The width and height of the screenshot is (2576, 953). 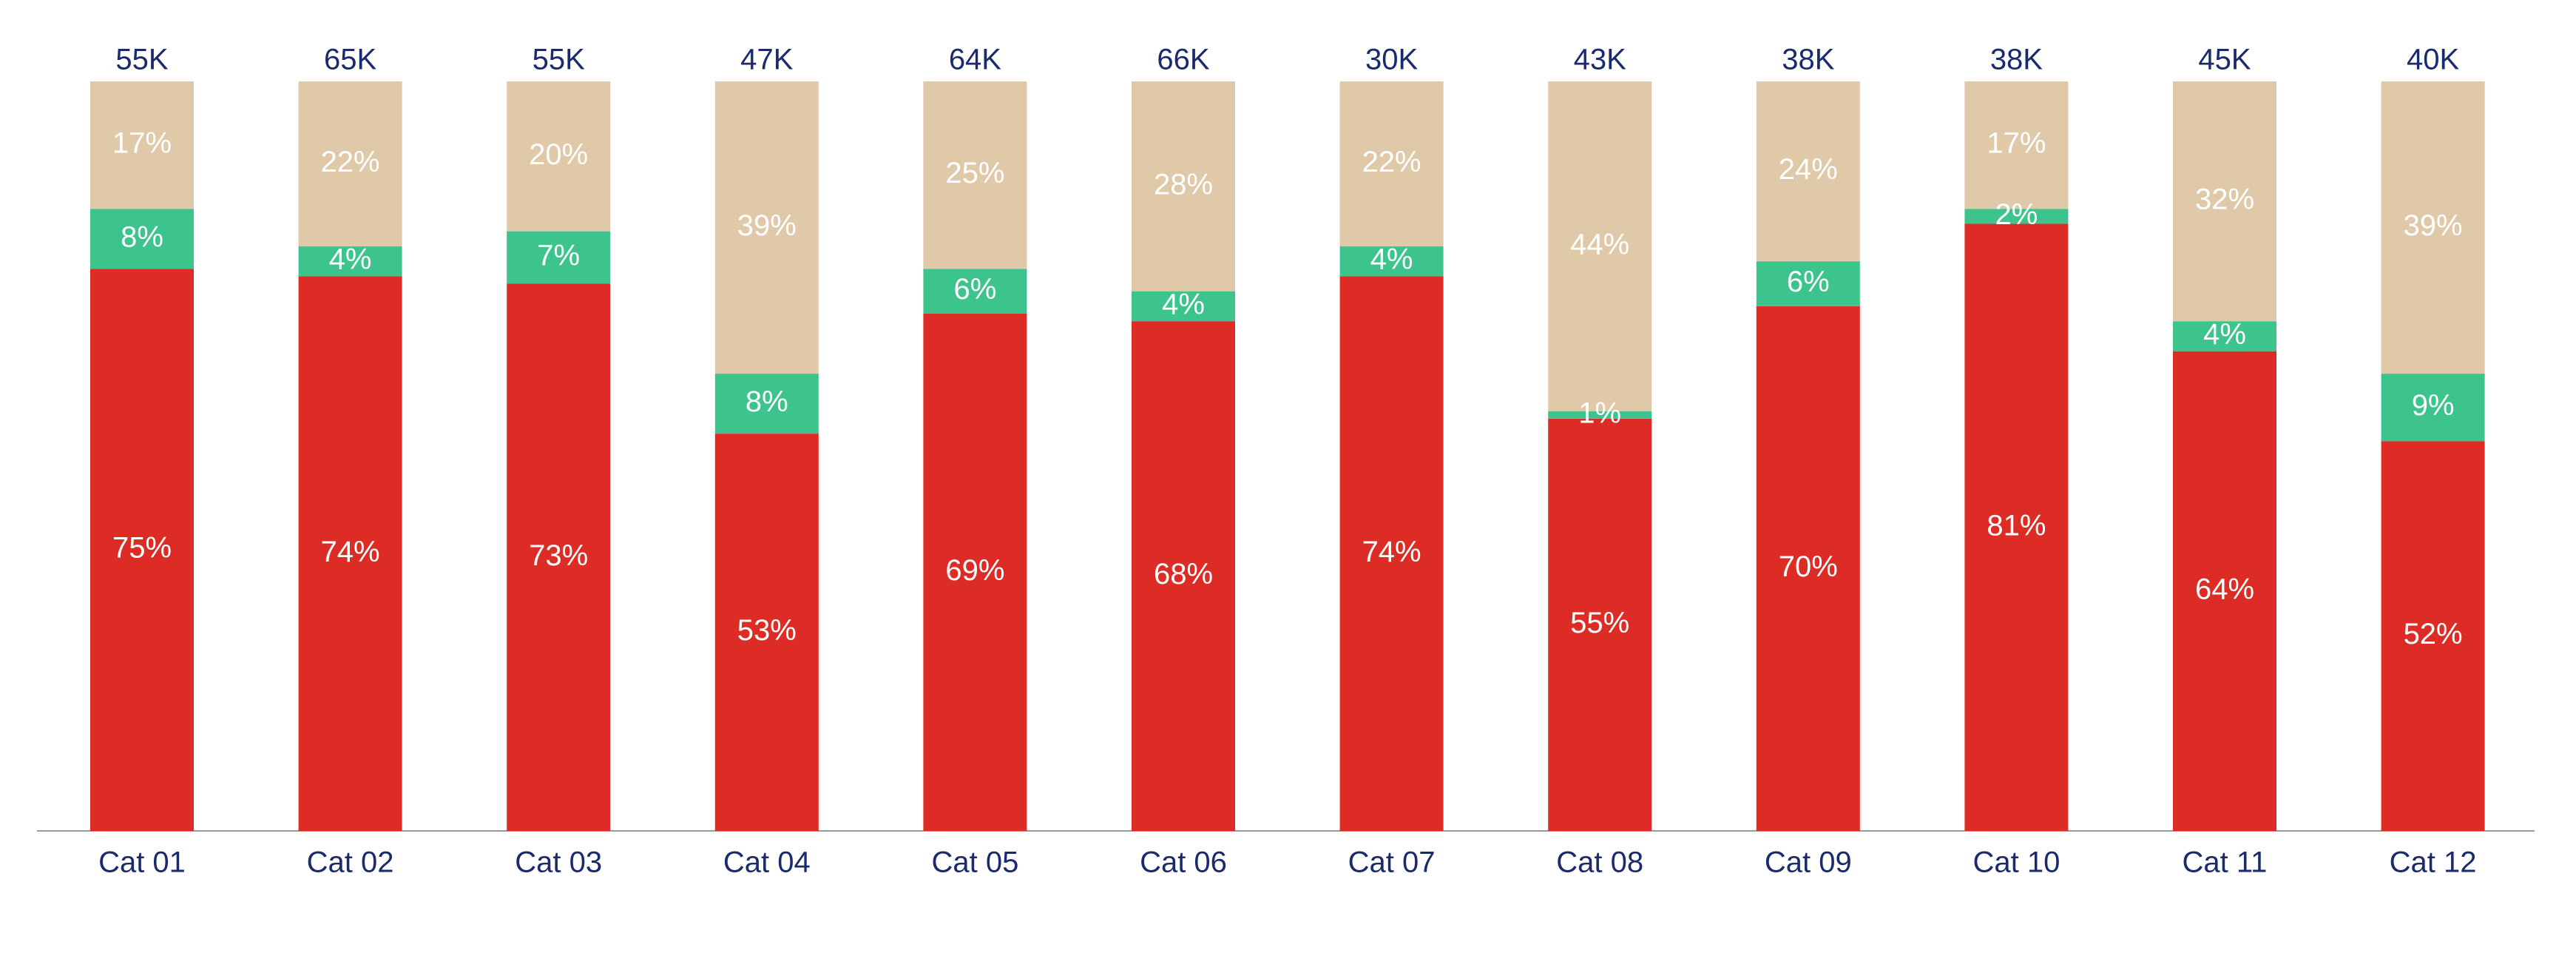 I want to click on data-label: 73%, so click(x=558, y=556).